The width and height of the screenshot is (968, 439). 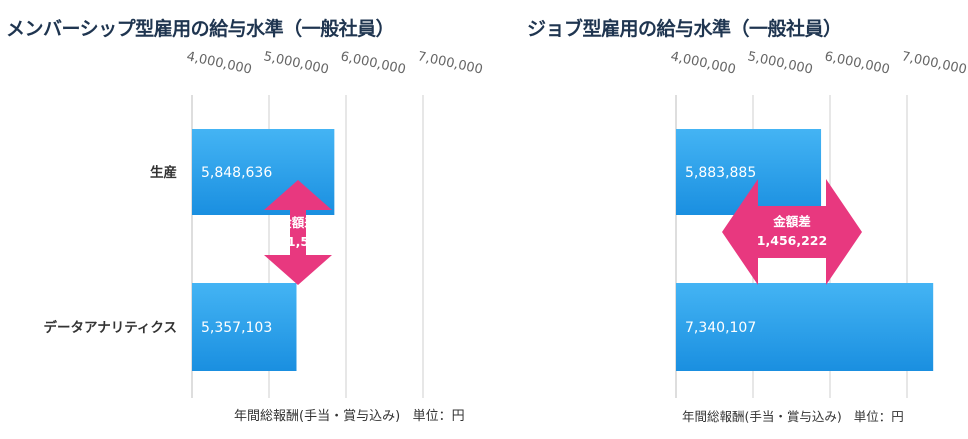 I want to click on bar-value-label: 5,883,885, so click(x=720, y=173).